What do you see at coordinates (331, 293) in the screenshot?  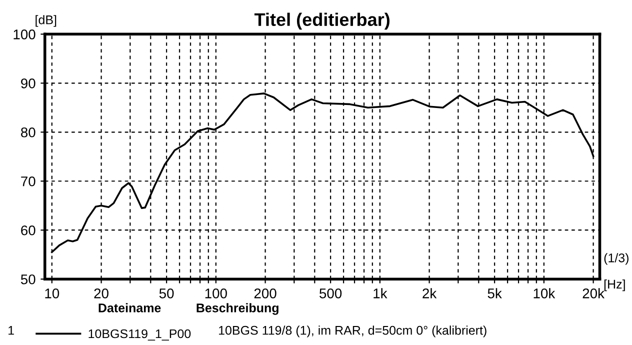 I see `x-tick-label: 500` at bounding box center [331, 293].